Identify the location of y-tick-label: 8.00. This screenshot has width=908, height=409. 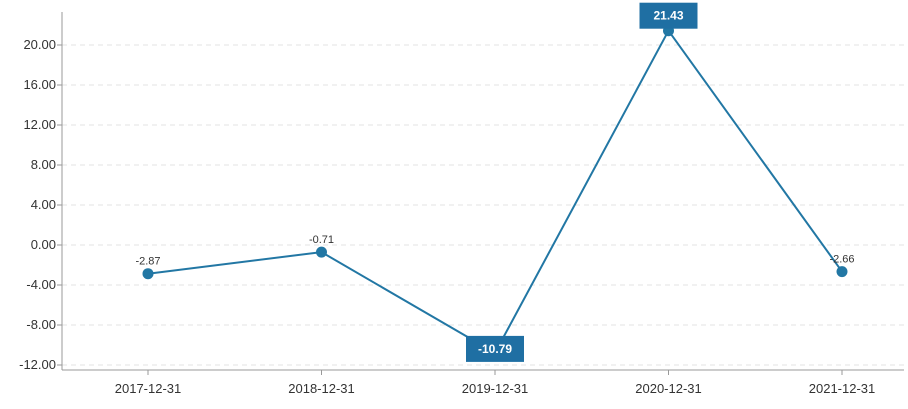
(43, 164).